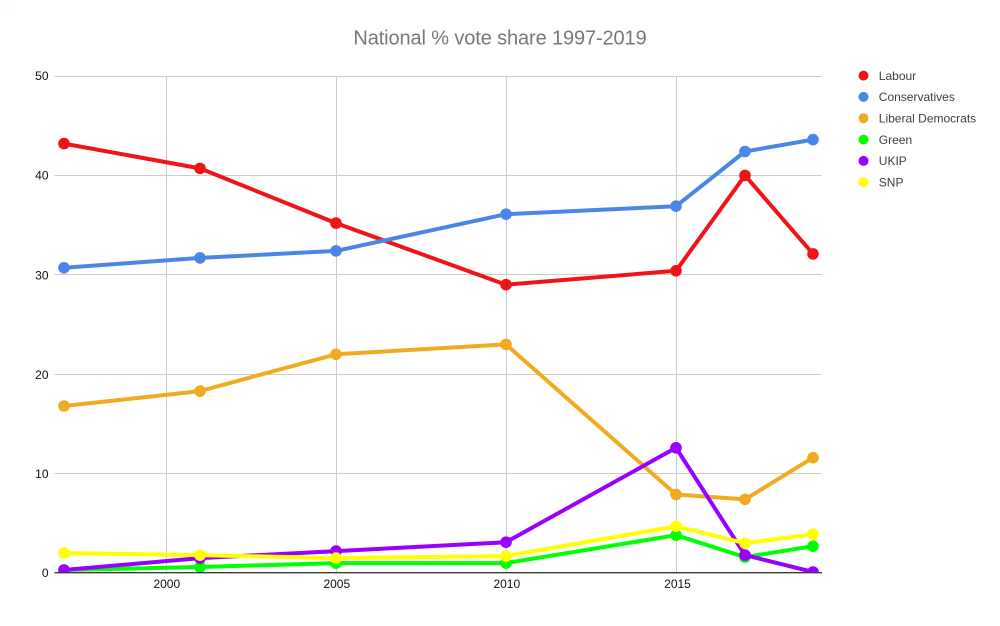 The height and width of the screenshot is (626, 1000). Describe the element at coordinates (42, 76) in the screenshot. I see `svg-text: 50` at that location.